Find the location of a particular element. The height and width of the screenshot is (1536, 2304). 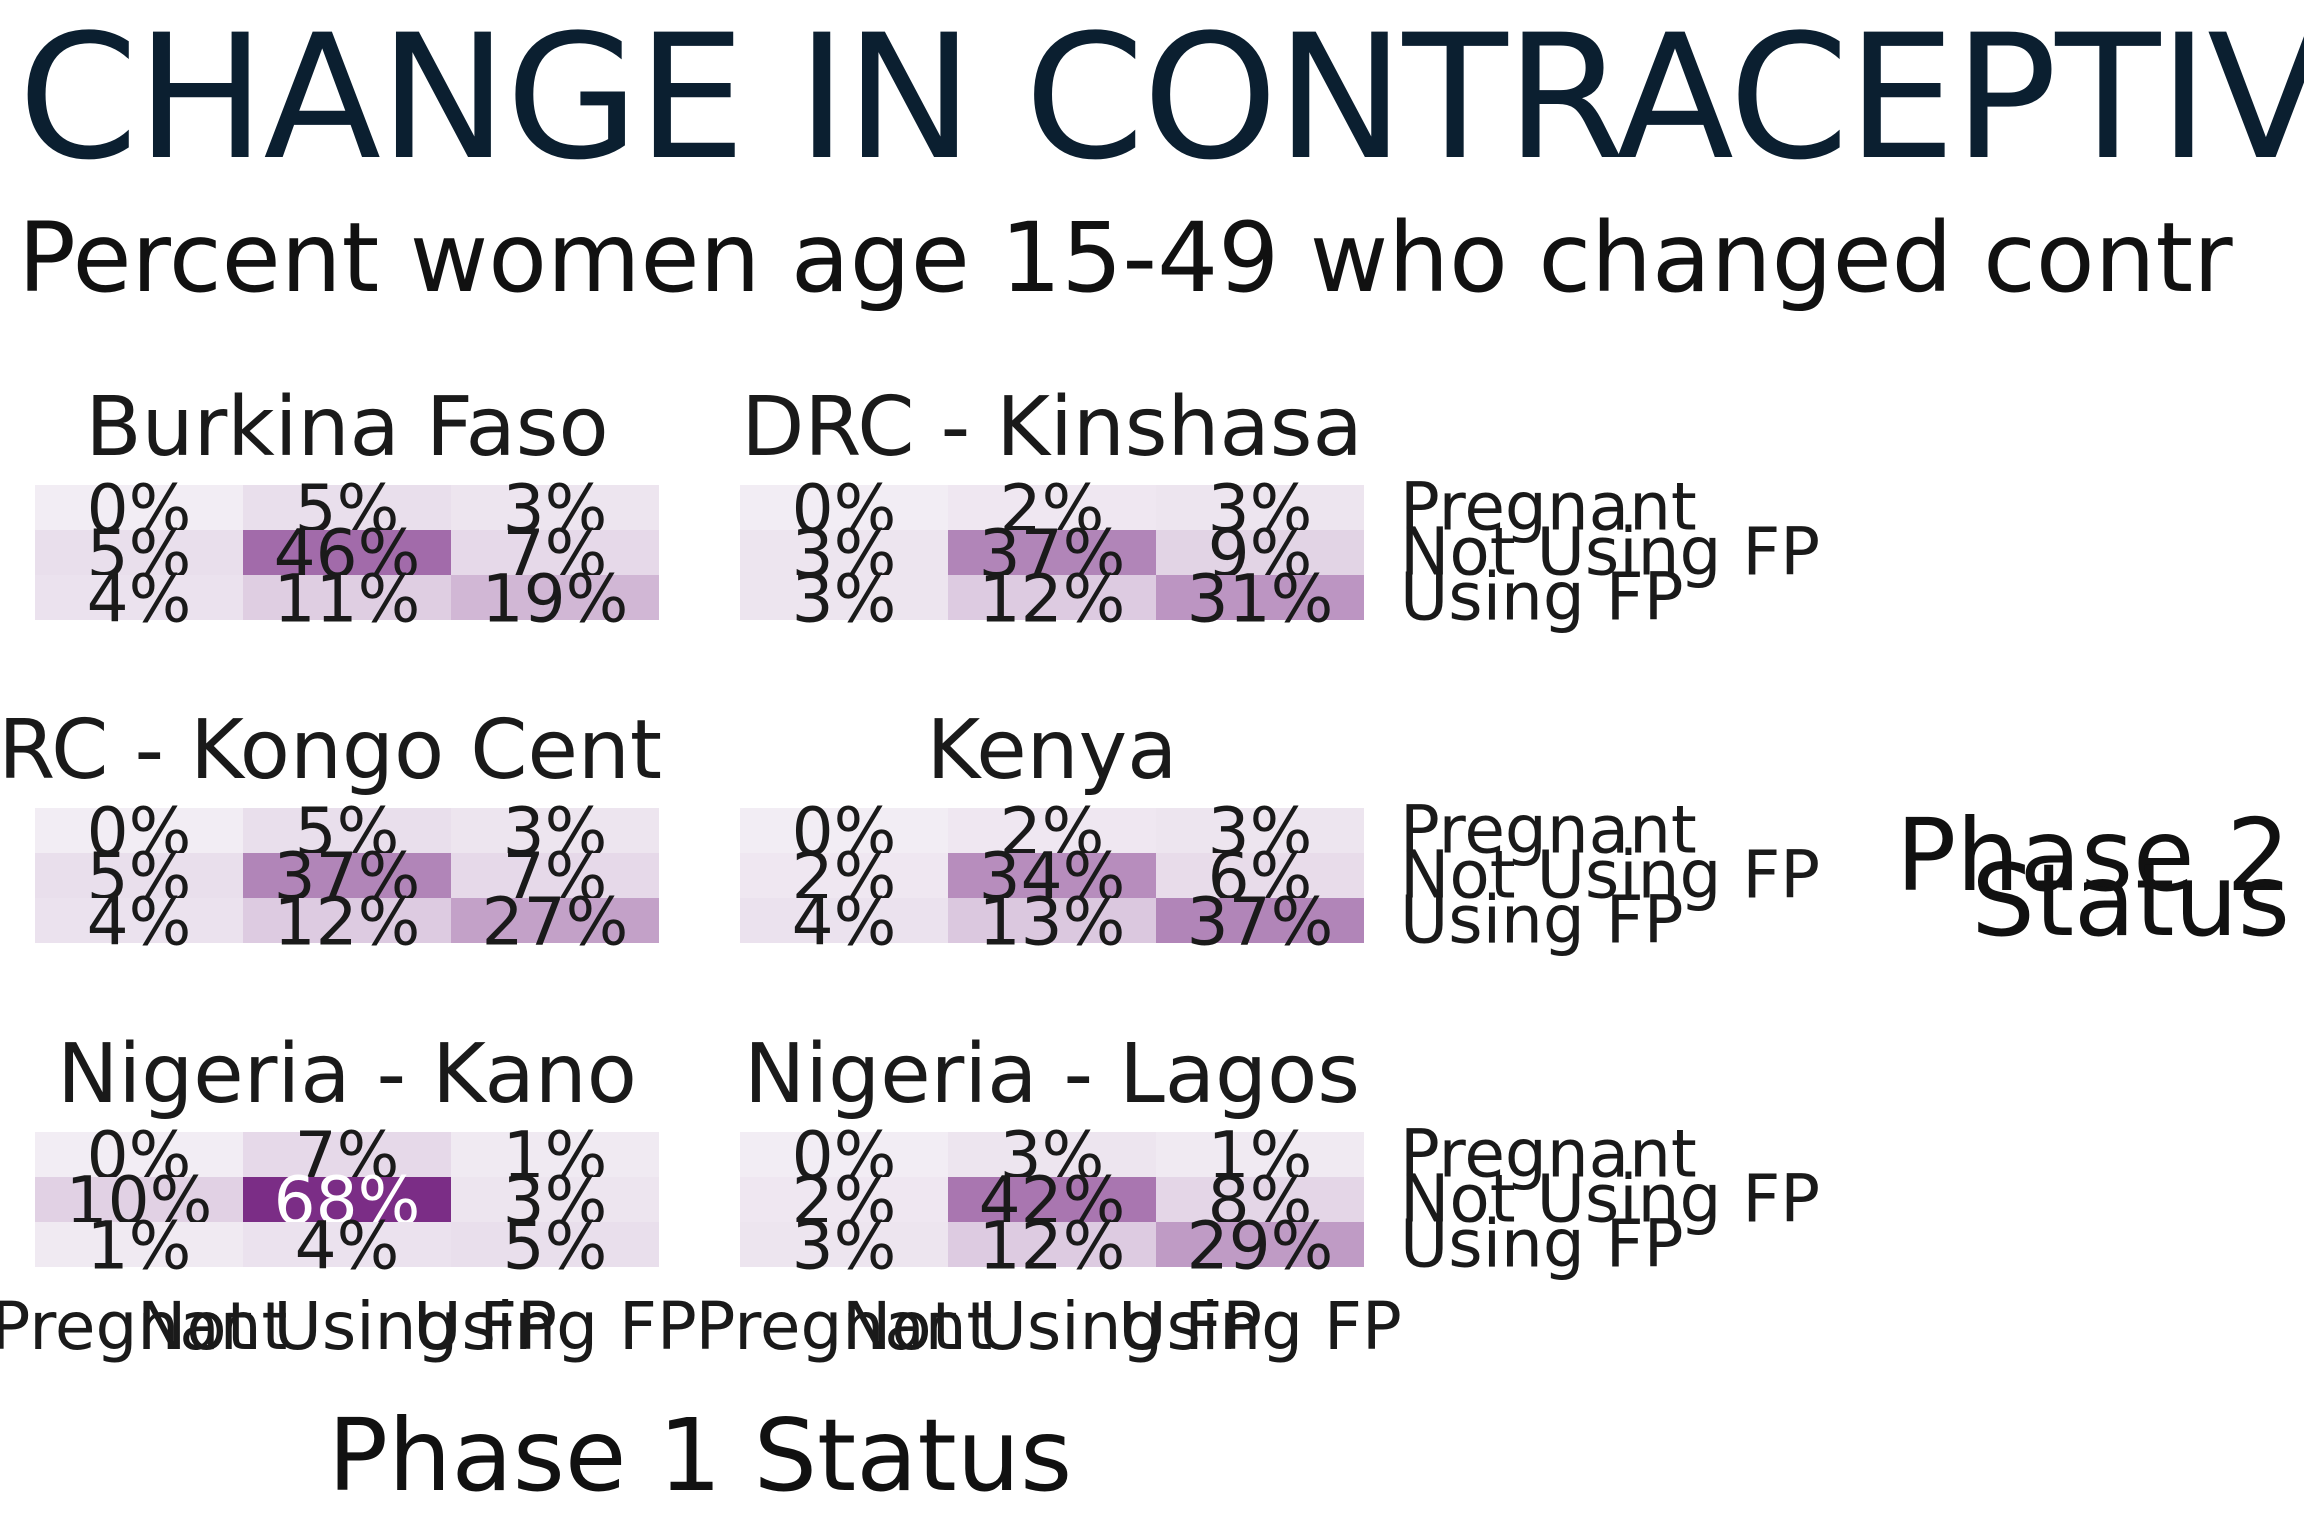

cell-value-label: 31% is located at coordinates (1260, 599).